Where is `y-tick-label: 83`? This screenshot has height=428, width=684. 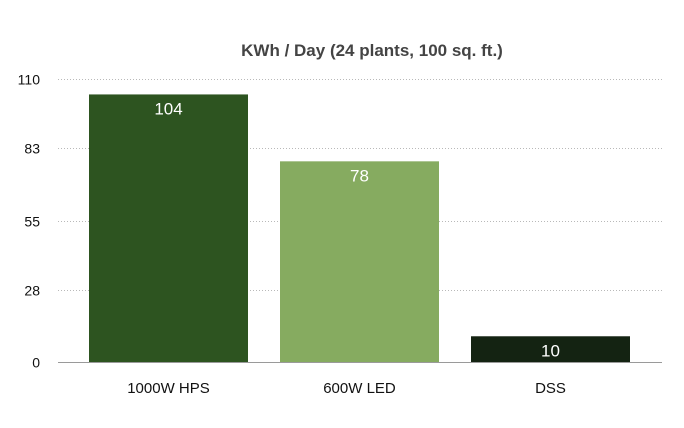
y-tick-label: 83 is located at coordinates (32, 149).